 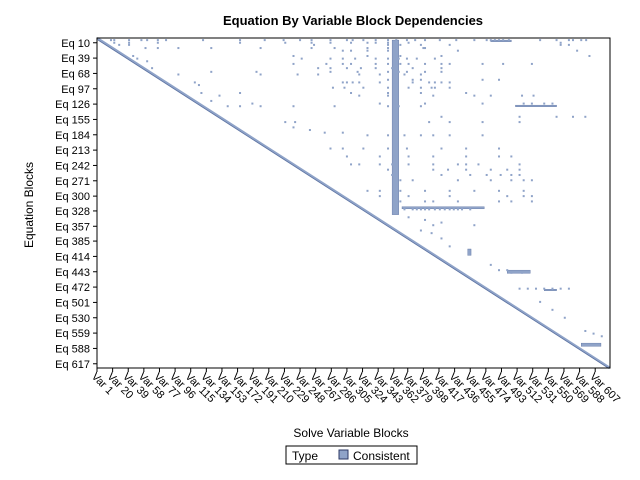 I want to click on y-tick-label: Eq 559, so click(x=72, y=334).